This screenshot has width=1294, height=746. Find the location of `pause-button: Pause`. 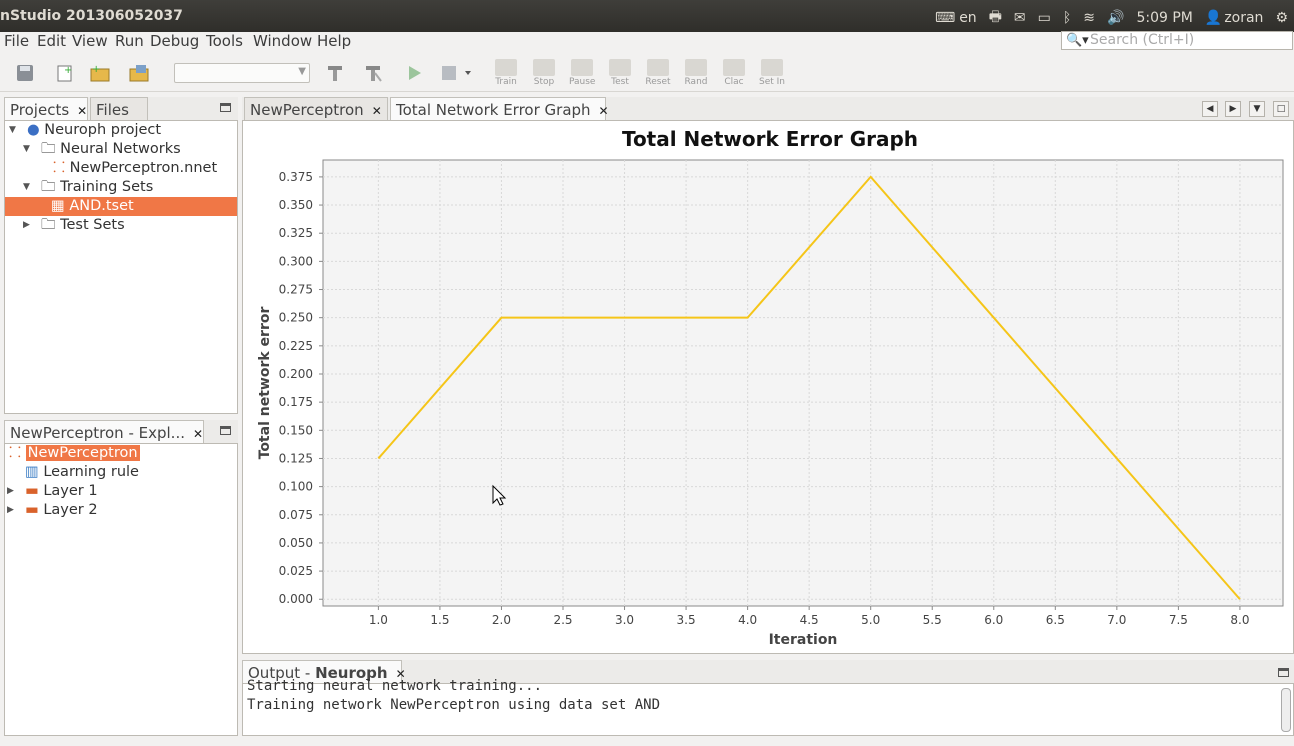

pause-button: Pause is located at coordinates (582, 73).